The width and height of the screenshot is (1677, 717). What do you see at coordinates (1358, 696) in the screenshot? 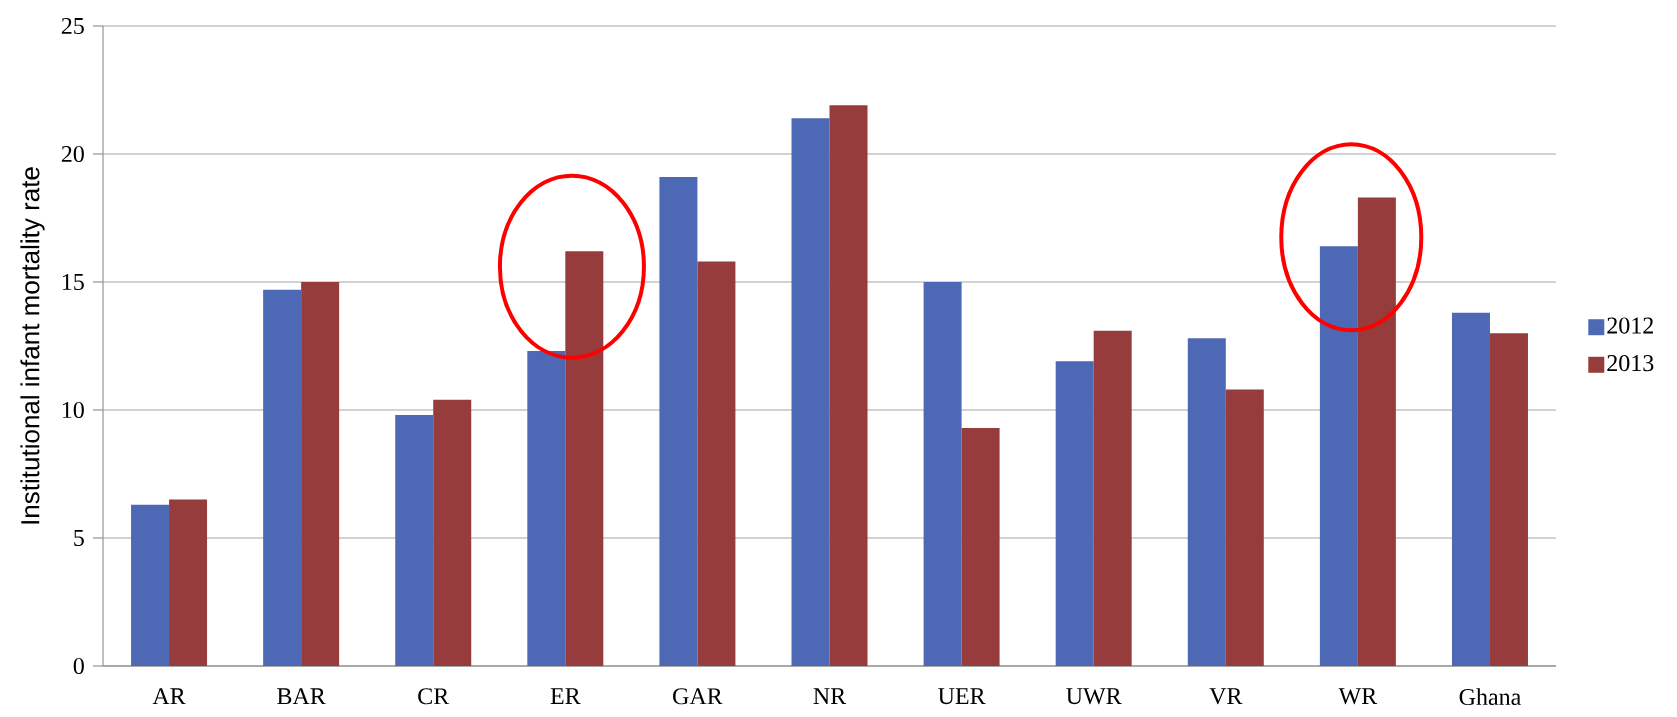
I see `x-tick-label: WR` at bounding box center [1358, 696].